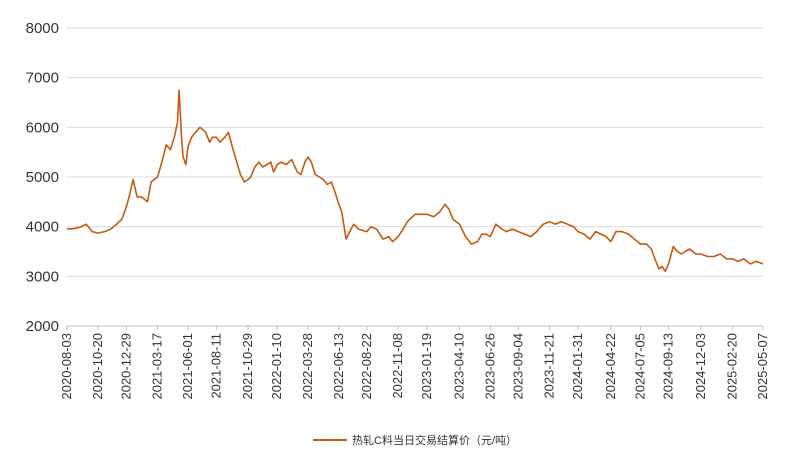 The height and width of the screenshot is (473, 790). Describe the element at coordinates (762, 366) in the screenshot. I see `x-tick-label: 2025-05-07` at that location.